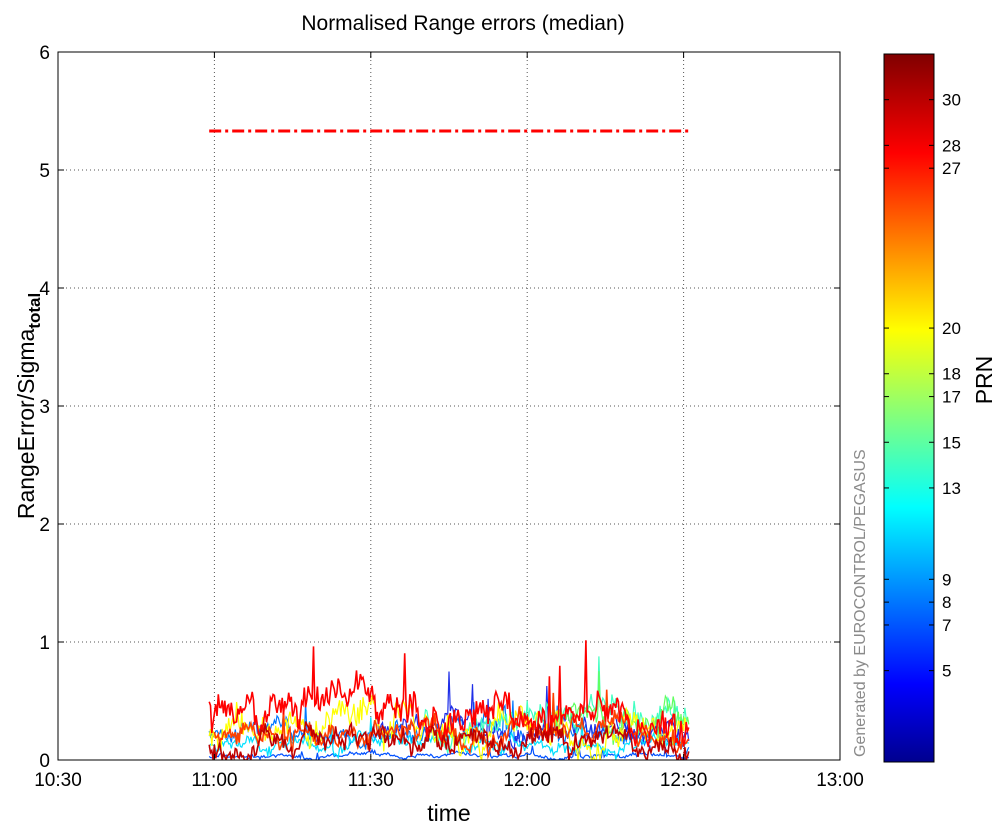  Describe the element at coordinates (946, 579) in the screenshot. I see `colorbar-tick-label: 9` at that location.